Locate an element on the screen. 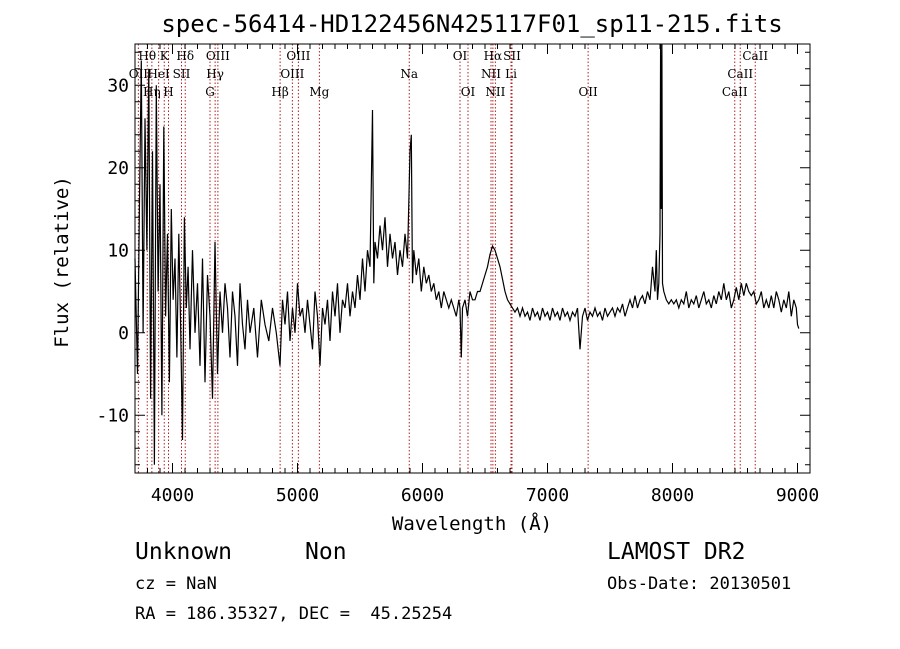 This screenshot has width=900, height=649. line-marker-label: Hγ is located at coordinates (215, 74).